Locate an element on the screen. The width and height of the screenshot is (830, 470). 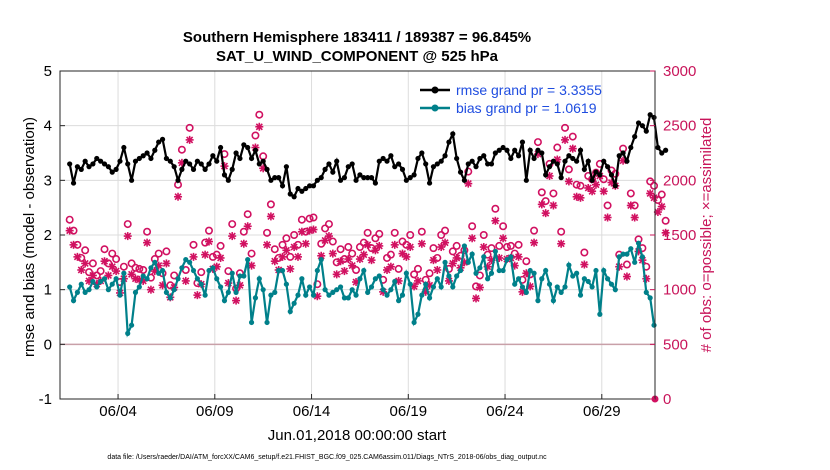
left-tick-label: 4 is located at coordinates (48, 126).